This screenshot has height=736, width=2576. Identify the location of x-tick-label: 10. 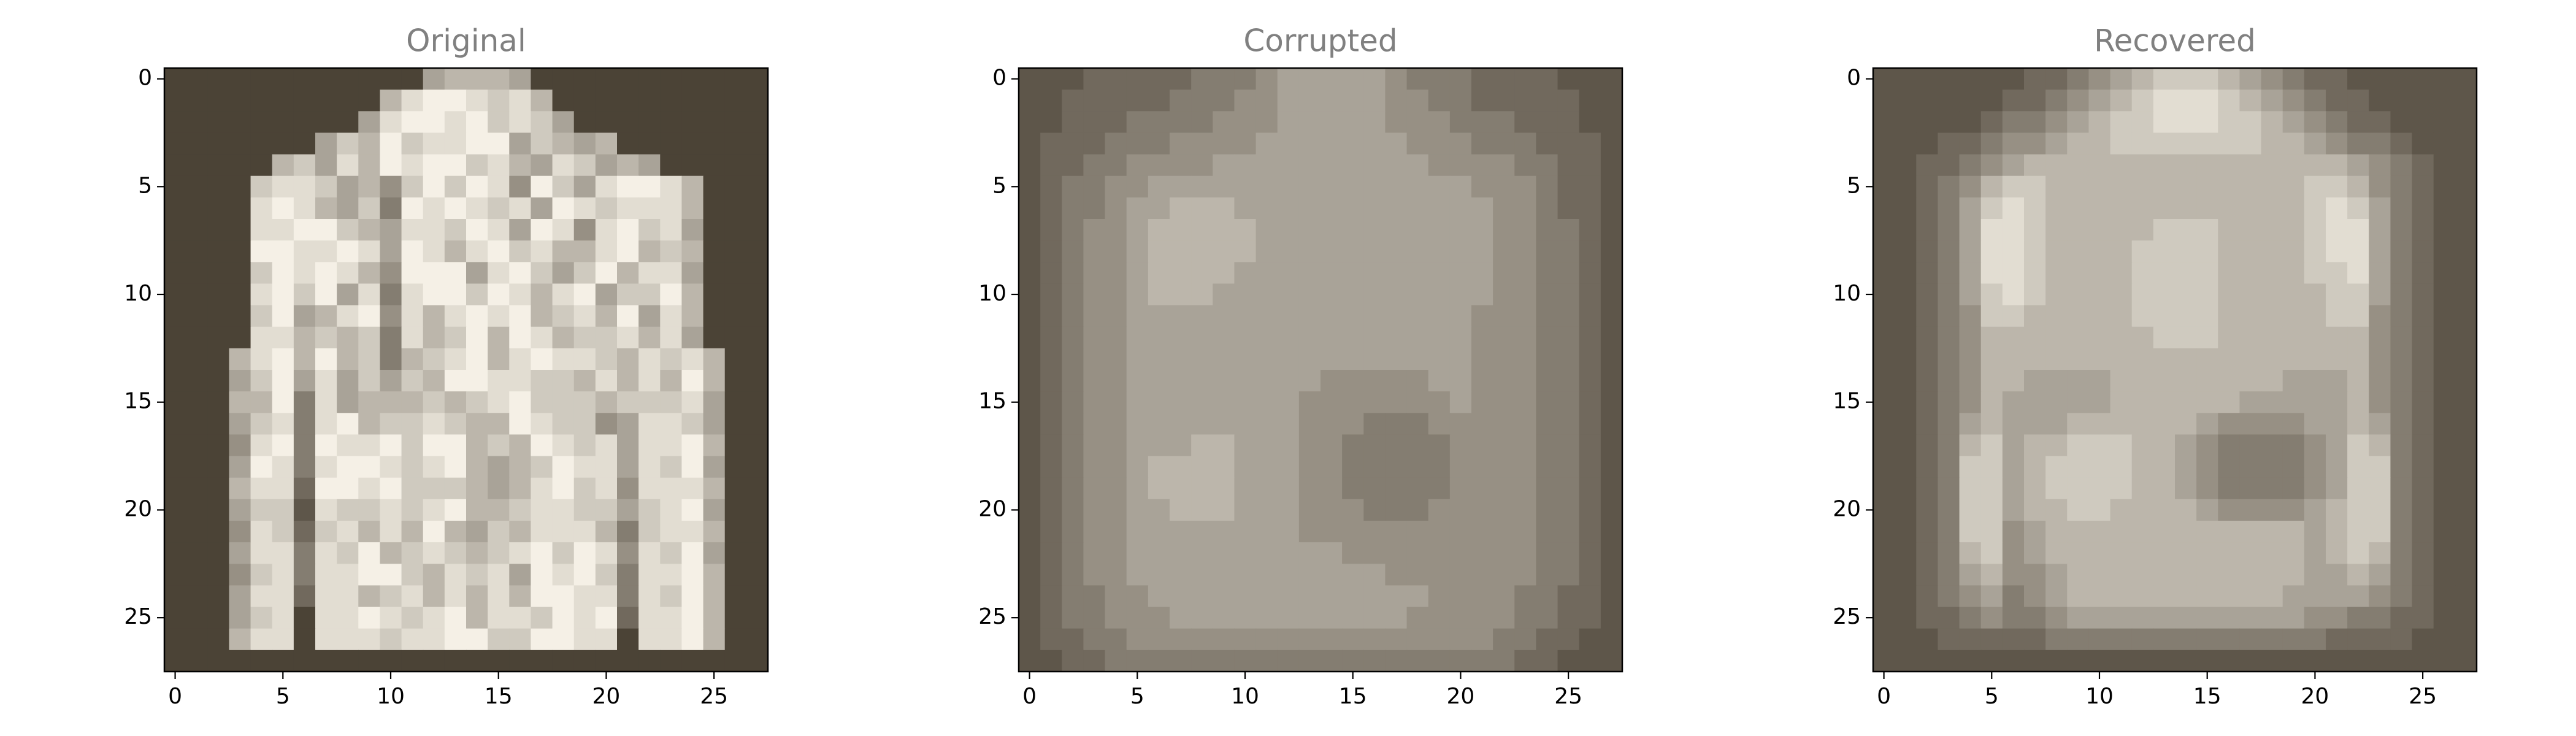
(1245, 696).